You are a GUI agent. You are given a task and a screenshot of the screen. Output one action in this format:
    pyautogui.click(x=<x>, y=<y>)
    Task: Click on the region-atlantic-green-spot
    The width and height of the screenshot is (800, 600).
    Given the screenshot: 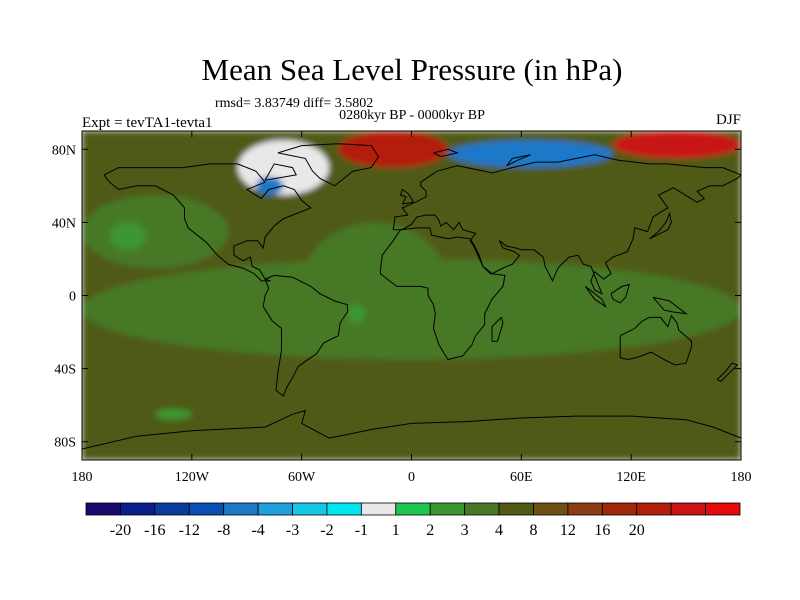 What is the action you would take?
    pyautogui.click(x=356, y=313)
    